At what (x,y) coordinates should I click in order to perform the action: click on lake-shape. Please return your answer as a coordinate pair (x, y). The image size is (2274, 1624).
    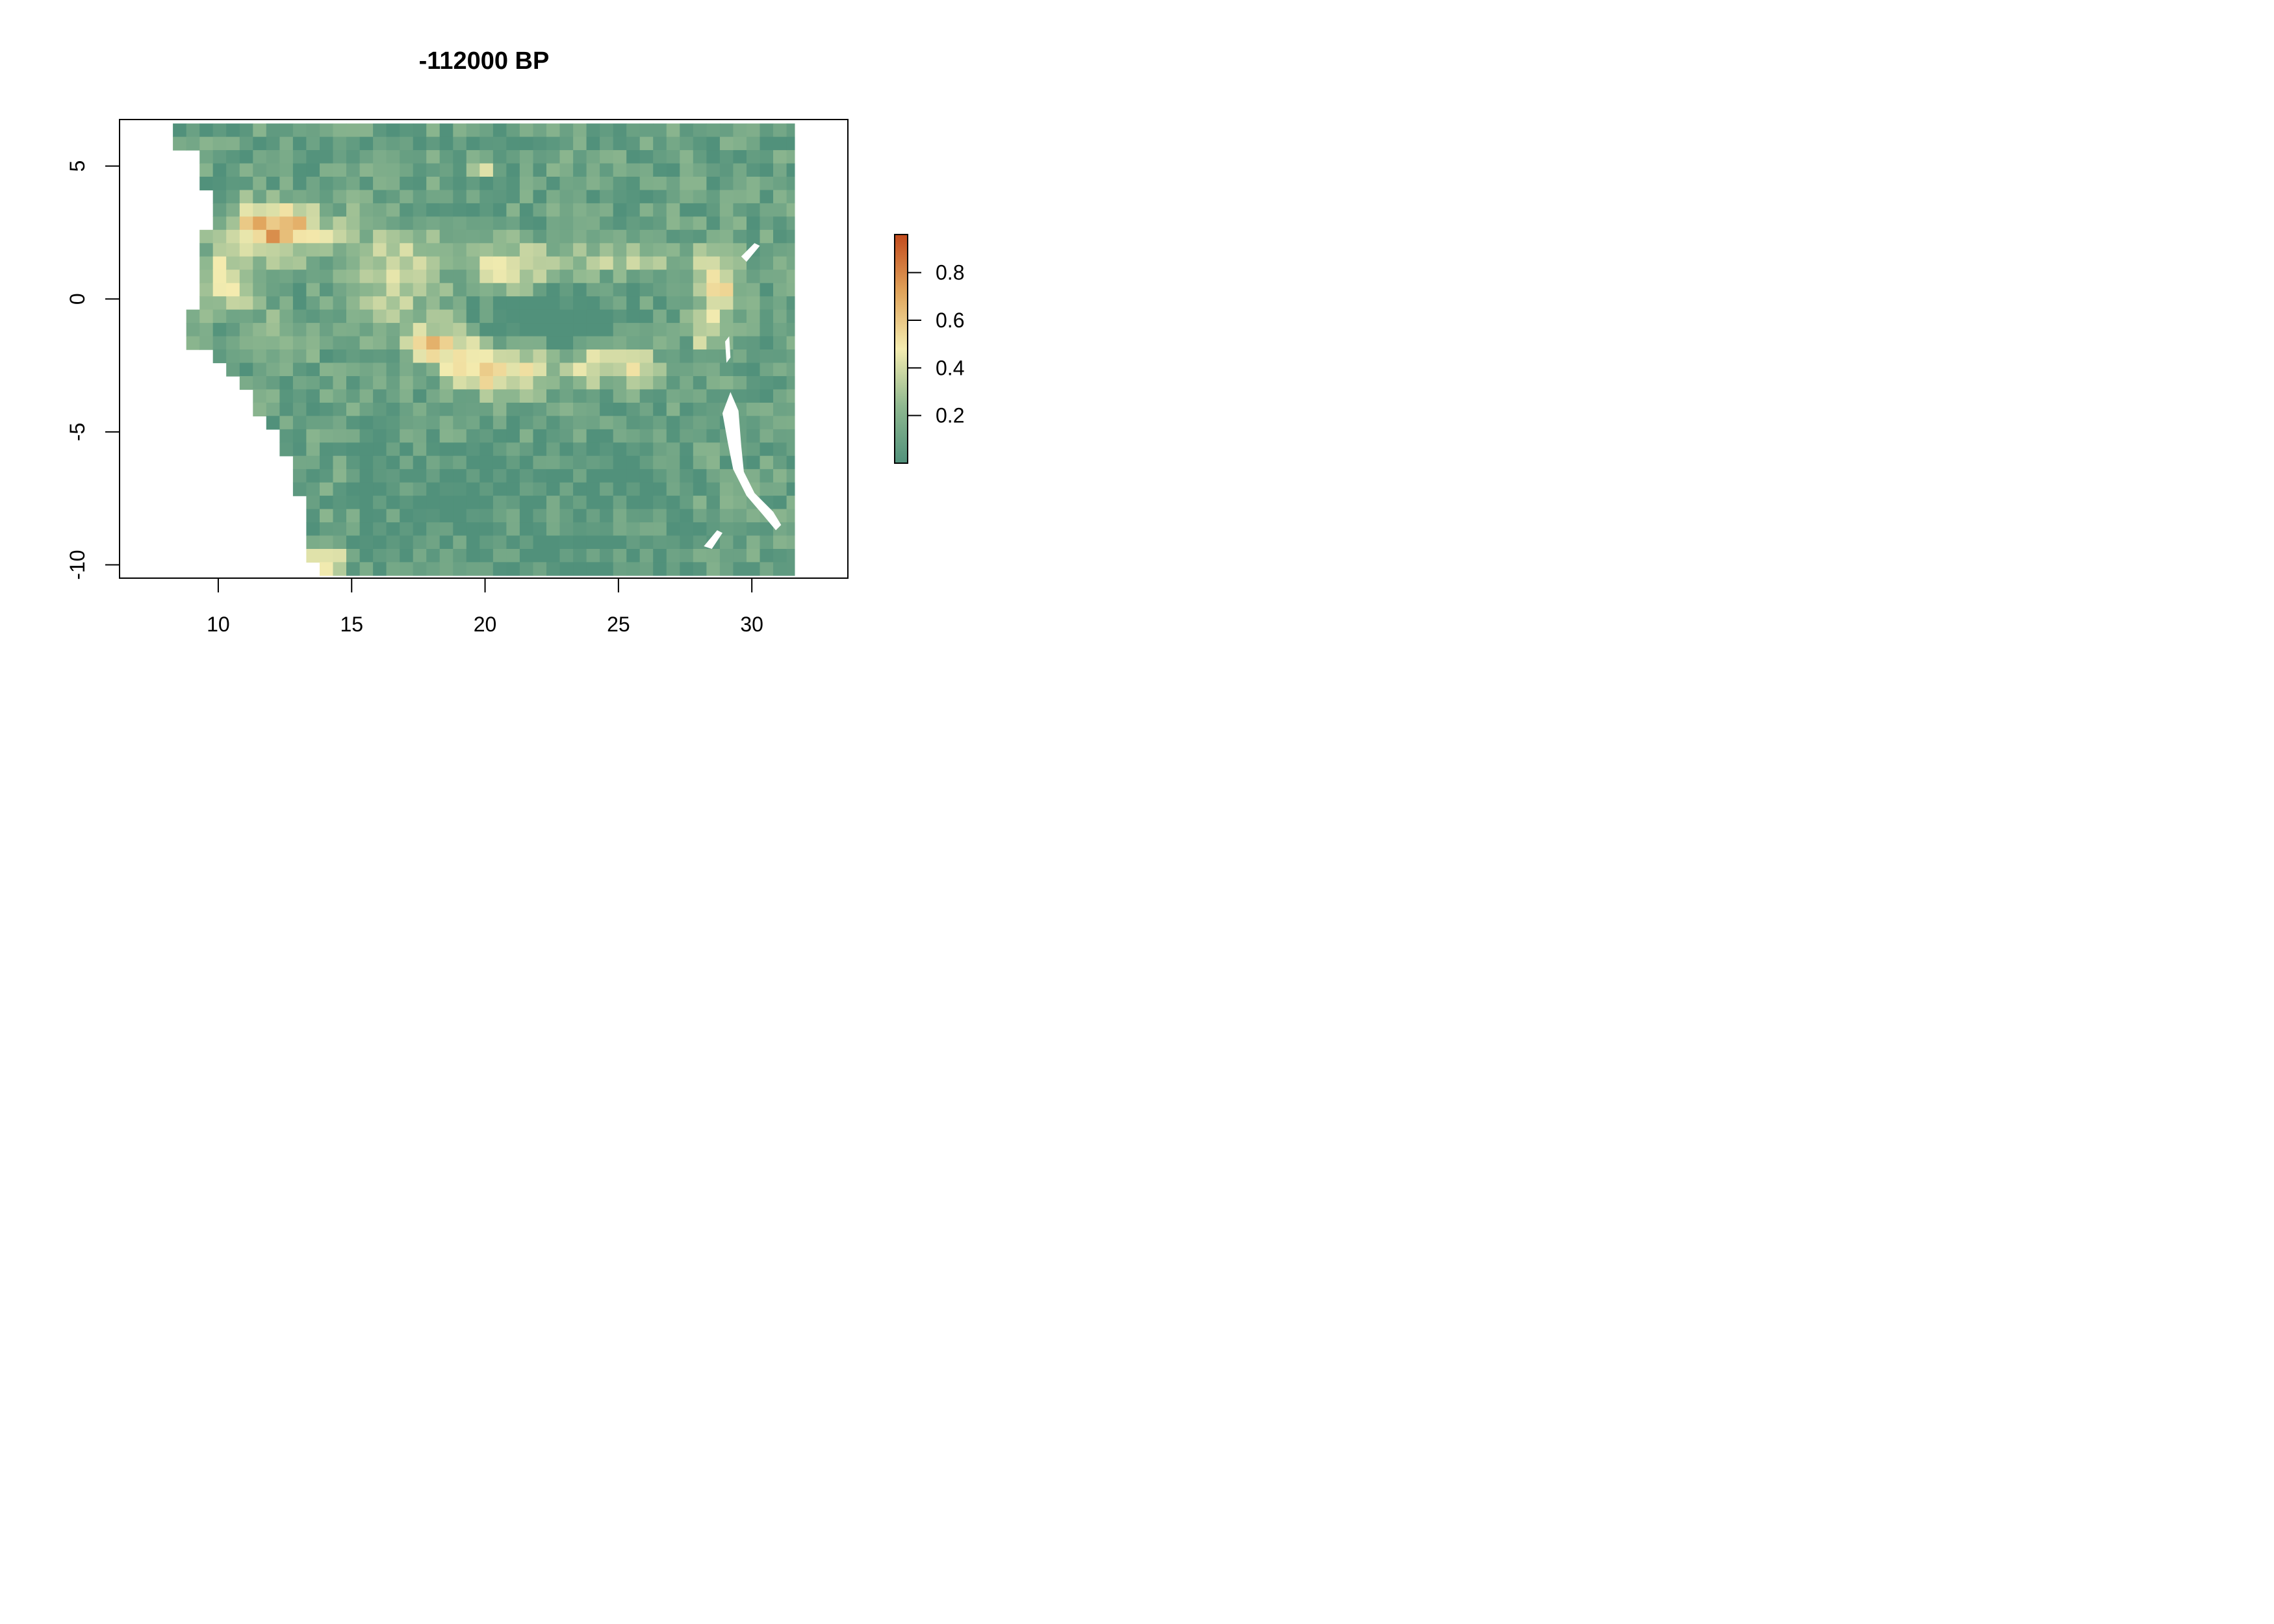
    Looking at the image, I should click on (713, 539).